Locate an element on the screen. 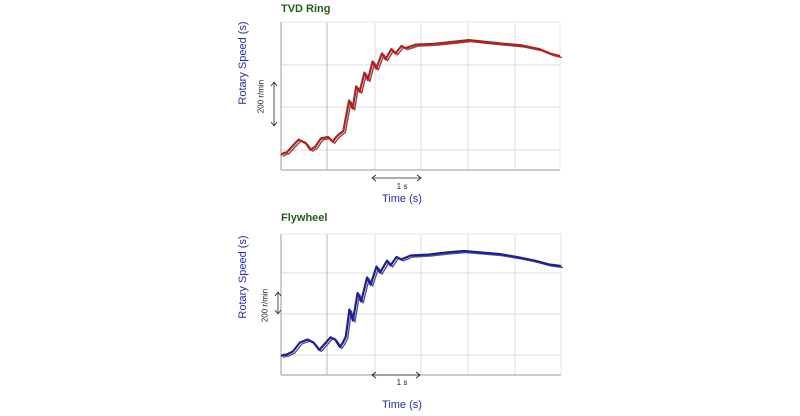 The image size is (800, 416). chart-title: TVD Ring is located at coordinates (306, 9).